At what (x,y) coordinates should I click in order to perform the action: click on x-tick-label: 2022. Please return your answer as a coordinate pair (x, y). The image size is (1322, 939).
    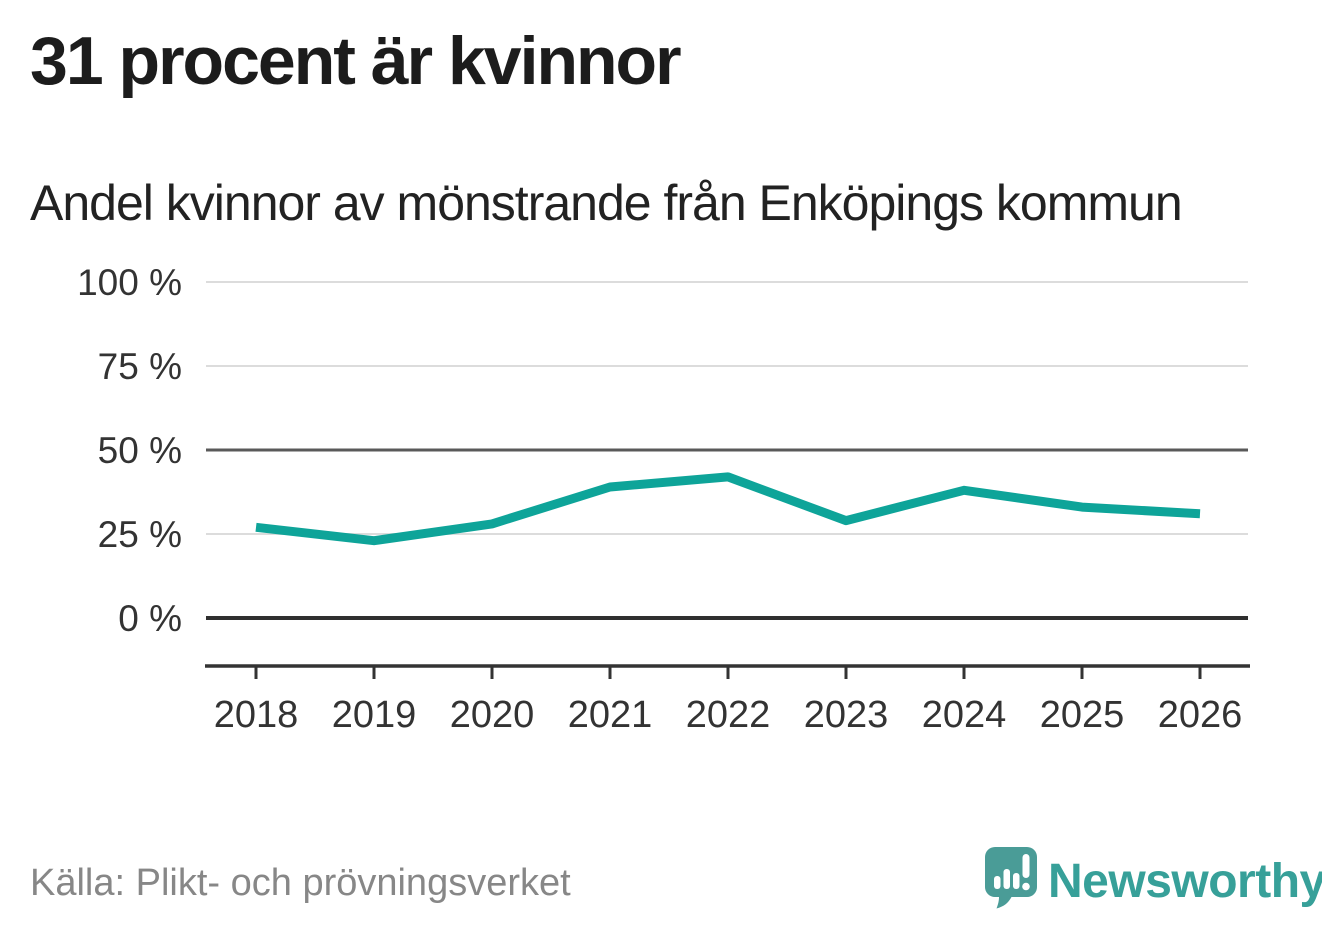
    Looking at the image, I should click on (728, 715).